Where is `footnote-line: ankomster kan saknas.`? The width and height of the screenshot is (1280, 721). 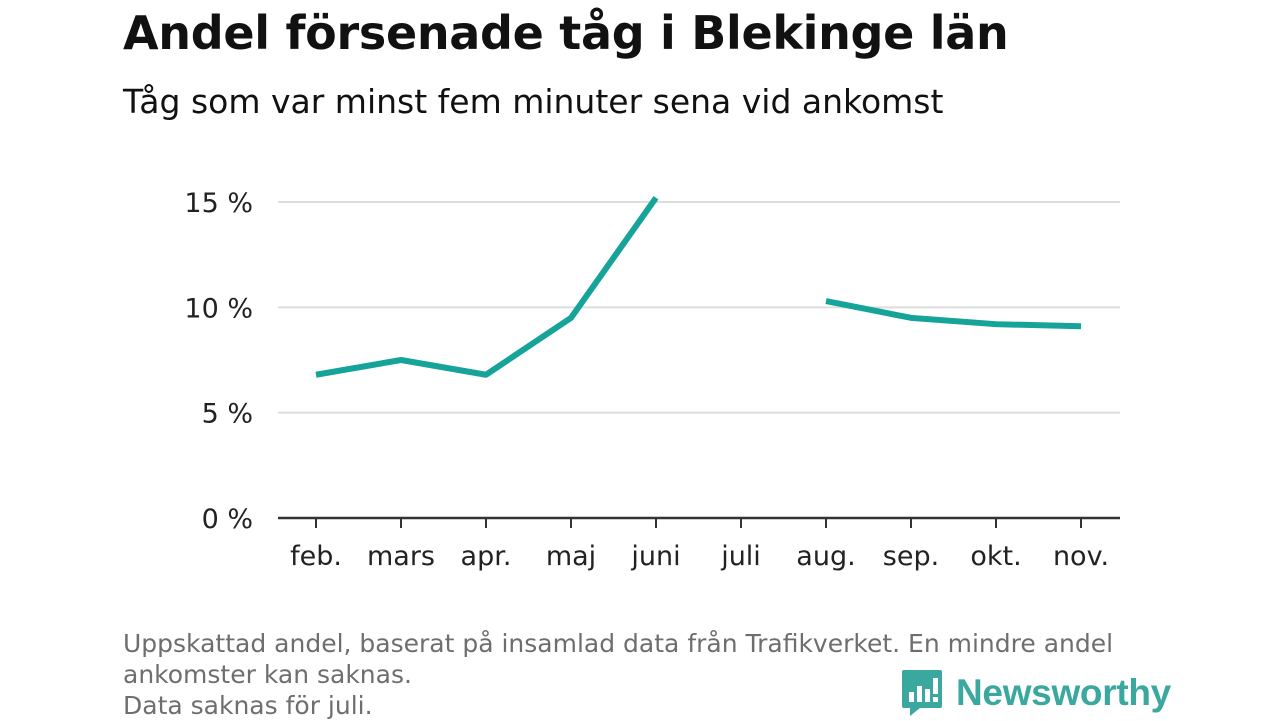
footnote-line: ankomster kan saknas. is located at coordinates (267, 674).